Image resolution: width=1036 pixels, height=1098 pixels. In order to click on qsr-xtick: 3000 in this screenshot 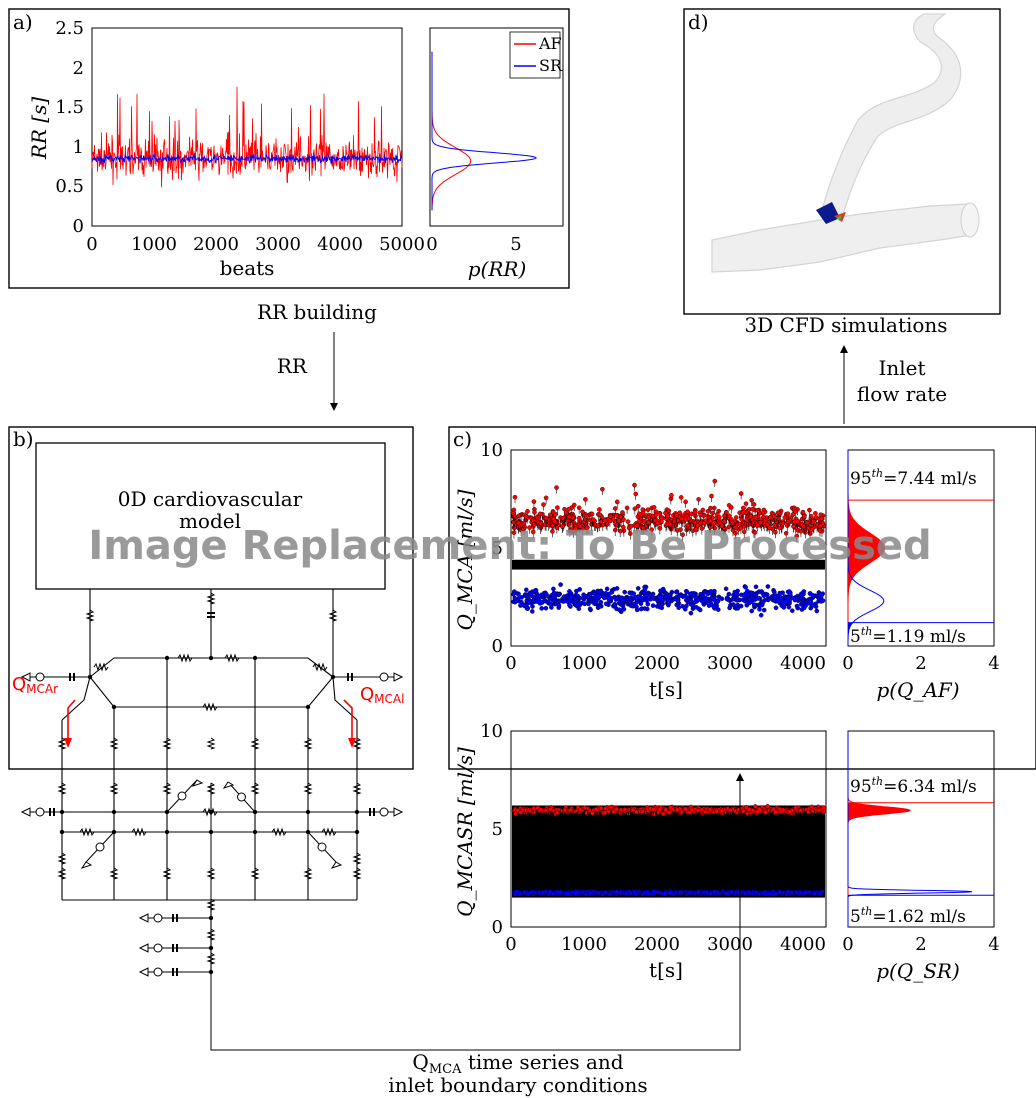, I will do `click(730, 944)`.